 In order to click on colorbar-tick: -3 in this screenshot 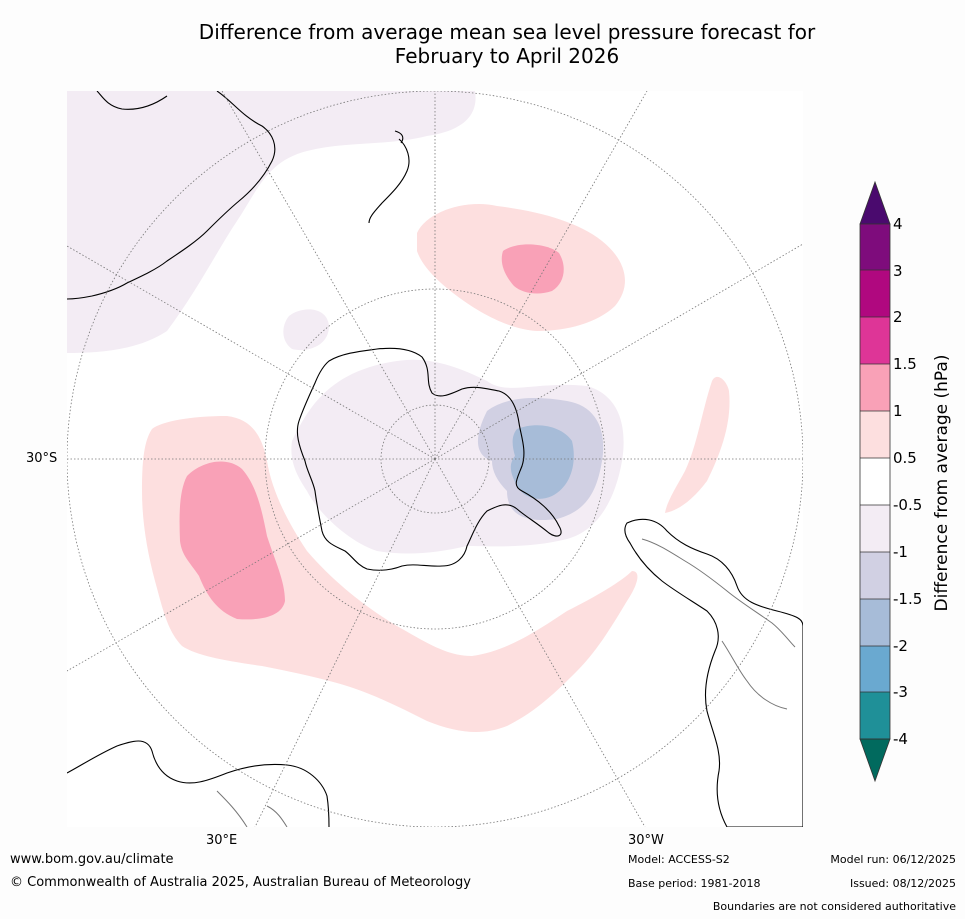, I will do `click(900, 692)`.